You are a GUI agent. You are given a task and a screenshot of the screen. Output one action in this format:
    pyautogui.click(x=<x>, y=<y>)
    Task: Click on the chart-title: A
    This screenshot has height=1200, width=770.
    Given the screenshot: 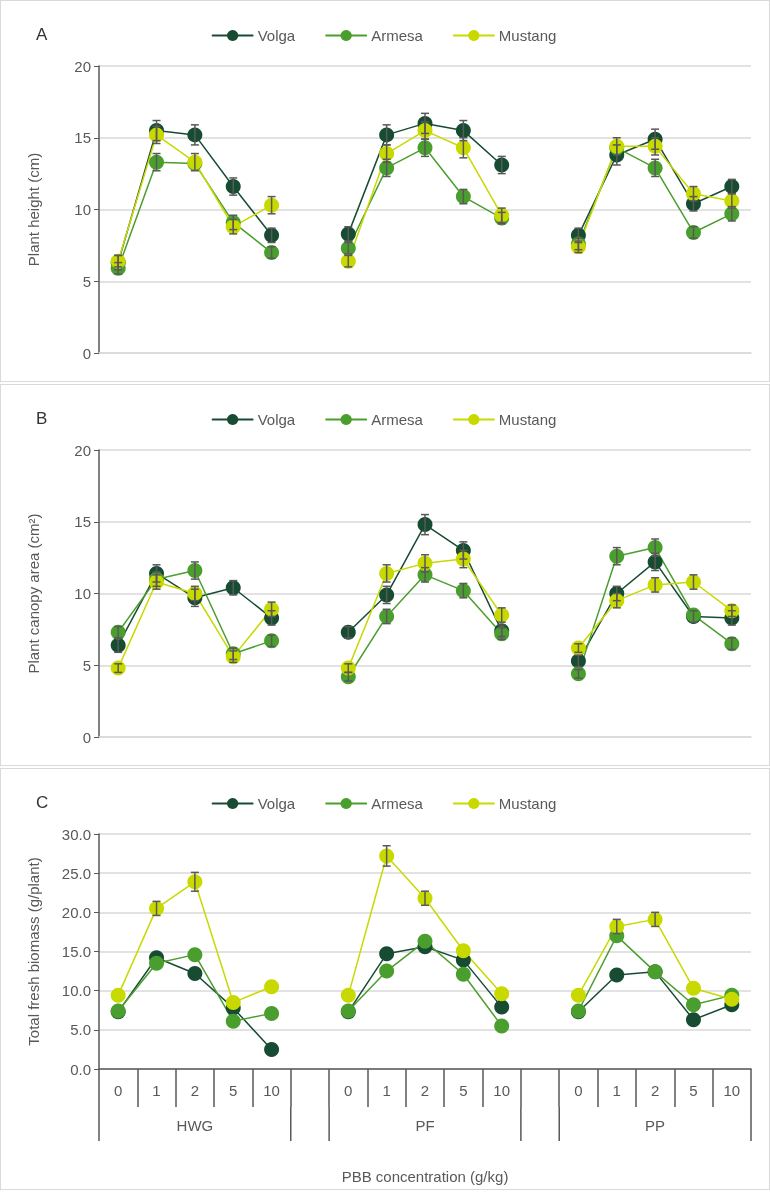 What is the action you would take?
    pyautogui.click(x=42, y=34)
    